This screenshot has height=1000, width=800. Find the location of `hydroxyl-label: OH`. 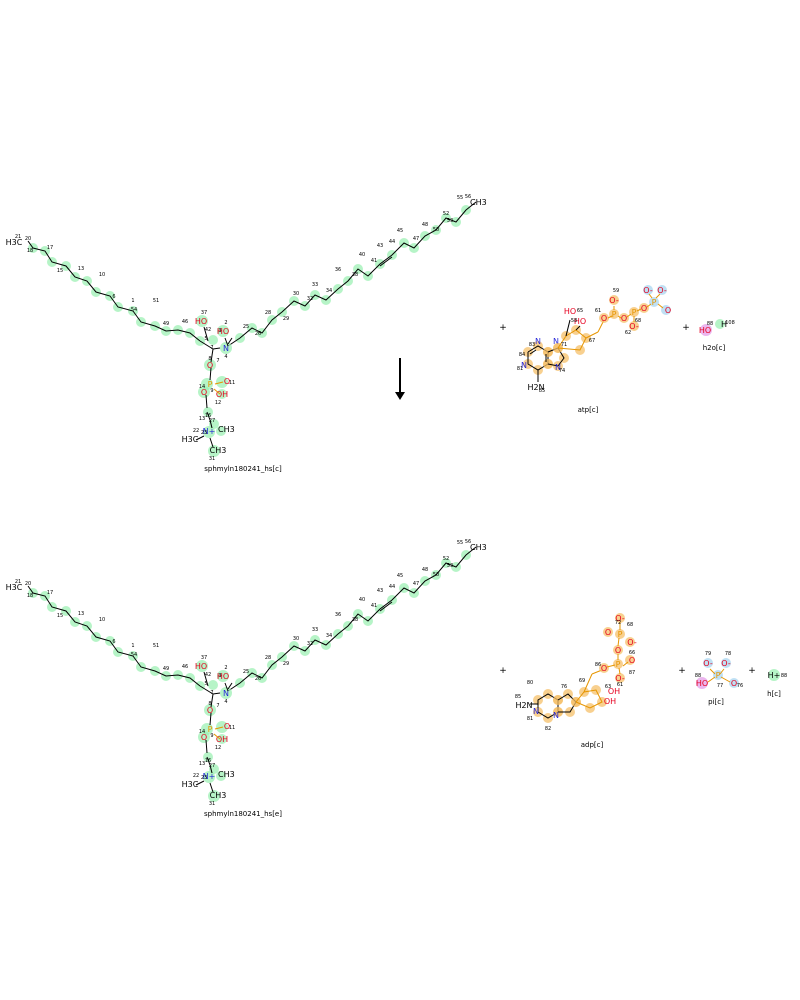

hydroxyl-label: OH is located at coordinates (222, 394).